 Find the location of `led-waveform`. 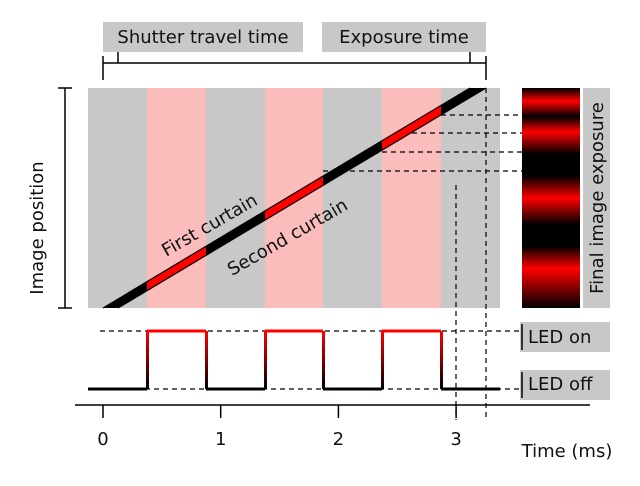

led-waveform is located at coordinates (294, 360).